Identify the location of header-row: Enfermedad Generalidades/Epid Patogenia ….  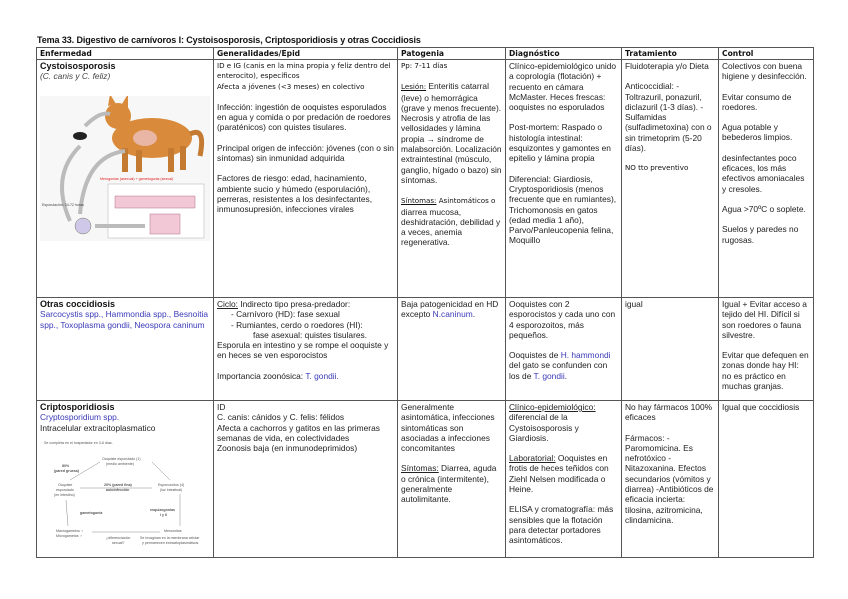
(425, 53).